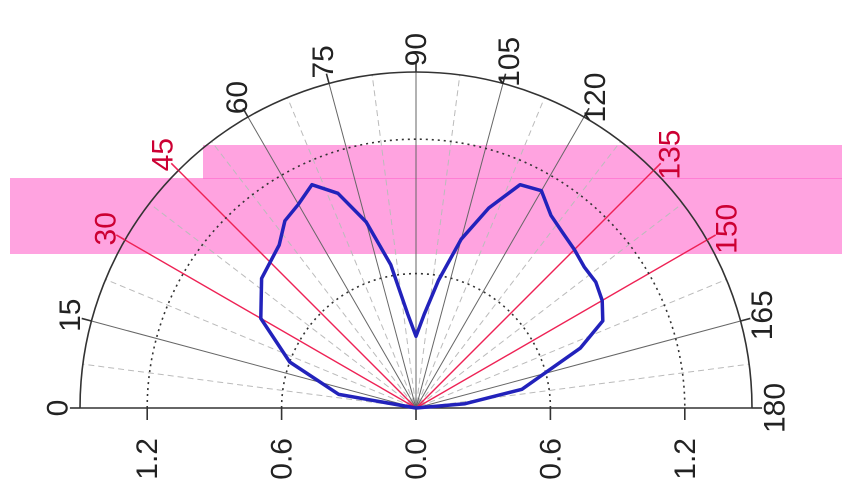  Describe the element at coordinates (106, 228) in the screenshot. I see `angle-label-30: 30` at that location.